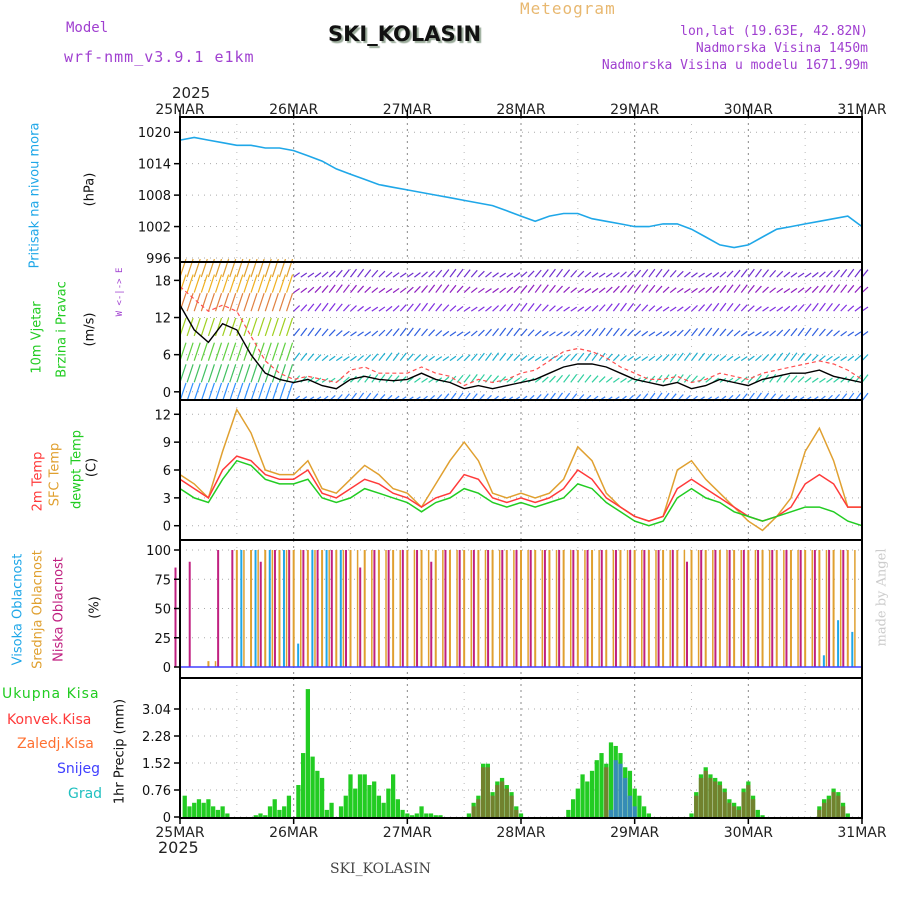  I want to click on y-tick-label: 6, so click(167, 356).